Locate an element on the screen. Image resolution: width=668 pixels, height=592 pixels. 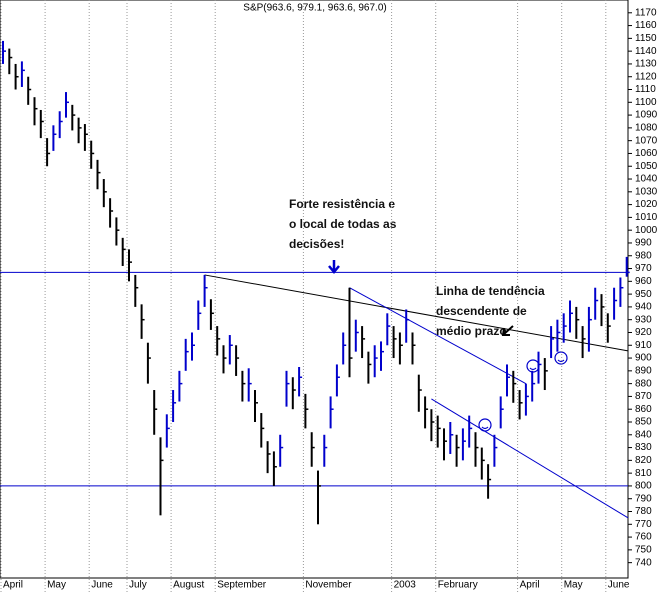
y-tick-label: 750 is located at coordinates (643, 550).